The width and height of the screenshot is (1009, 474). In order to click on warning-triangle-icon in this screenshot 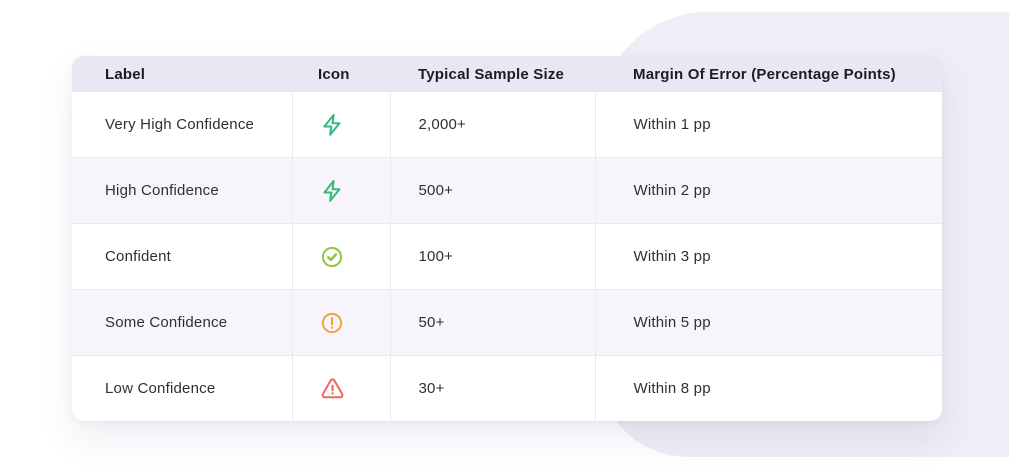, I will do `click(354, 388)`.